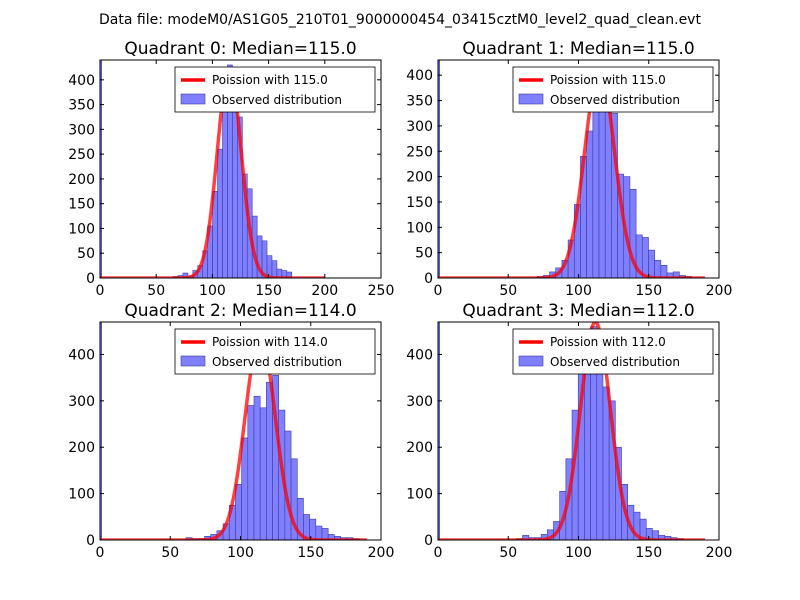 The height and width of the screenshot is (600, 800). What do you see at coordinates (270, 342) in the screenshot?
I see `legend-label-curve: Poission with 114.0` at bounding box center [270, 342].